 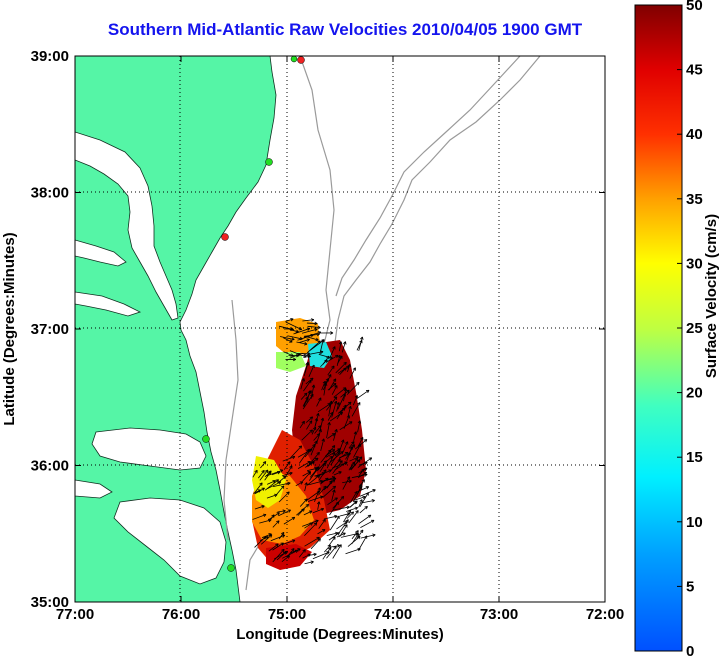 I want to click on y-tick-label: 39:00, so click(x=50, y=56).